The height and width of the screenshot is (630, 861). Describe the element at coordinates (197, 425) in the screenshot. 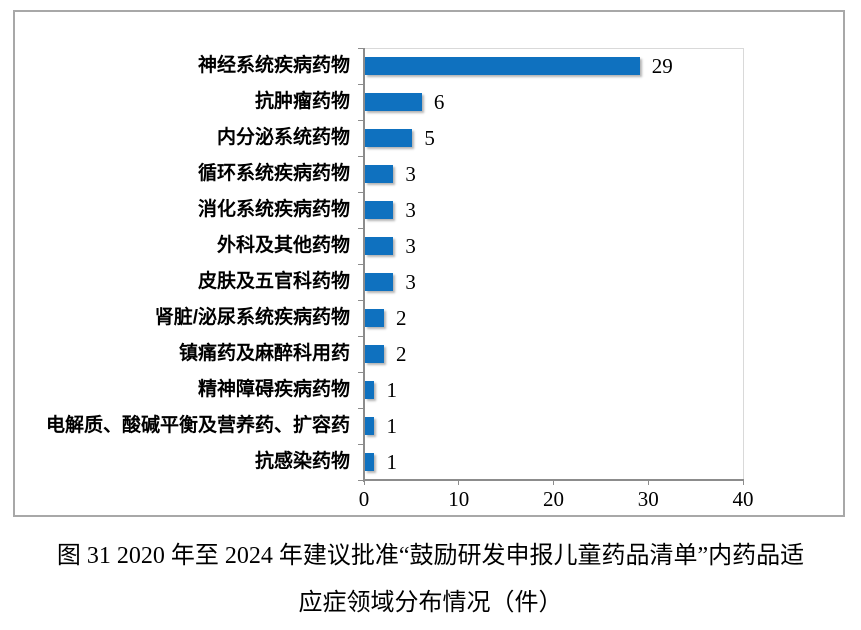

I see `category-label: 电解质、酸碱平衡及营养药、扩容药` at that location.